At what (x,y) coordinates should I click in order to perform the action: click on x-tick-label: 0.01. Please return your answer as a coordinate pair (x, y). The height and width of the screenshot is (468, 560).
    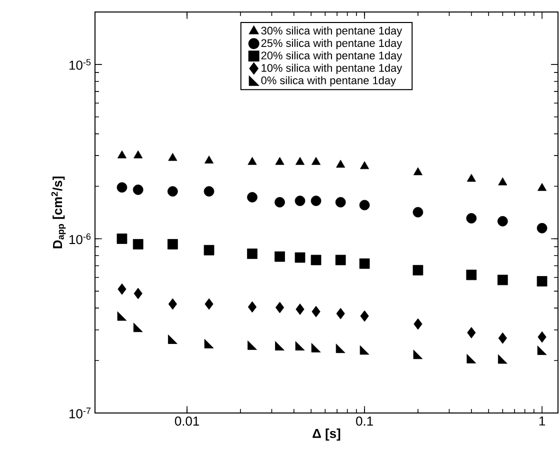
    Looking at the image, I should click on (187, 421).